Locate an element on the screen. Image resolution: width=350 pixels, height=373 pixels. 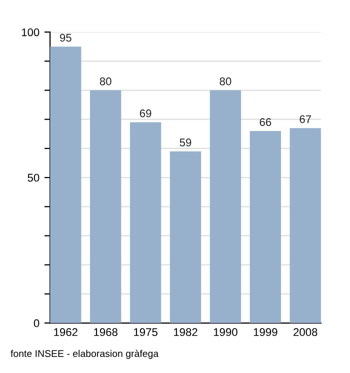
data-label: 59 is located at coordinates (186, 142).